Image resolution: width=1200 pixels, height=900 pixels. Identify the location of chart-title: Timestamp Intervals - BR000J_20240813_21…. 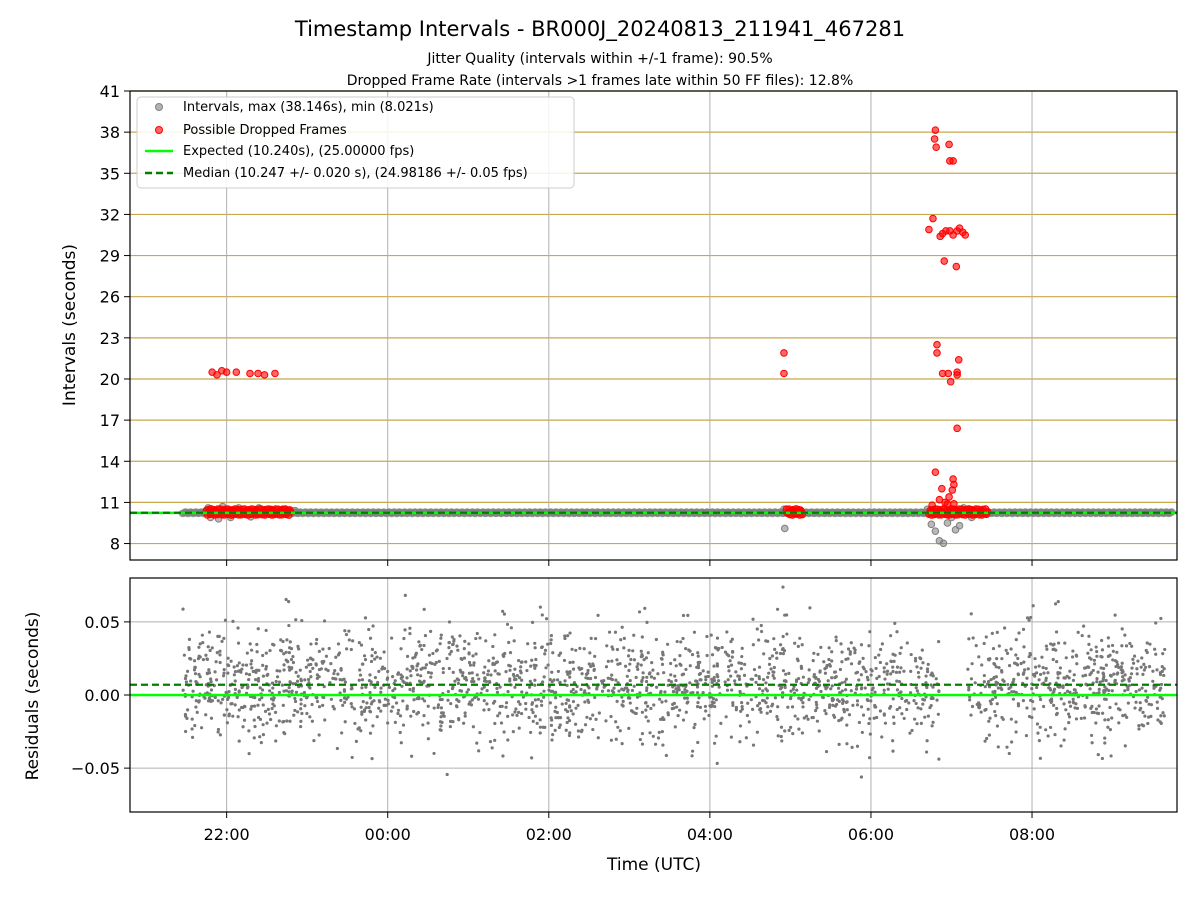
(599, 29).